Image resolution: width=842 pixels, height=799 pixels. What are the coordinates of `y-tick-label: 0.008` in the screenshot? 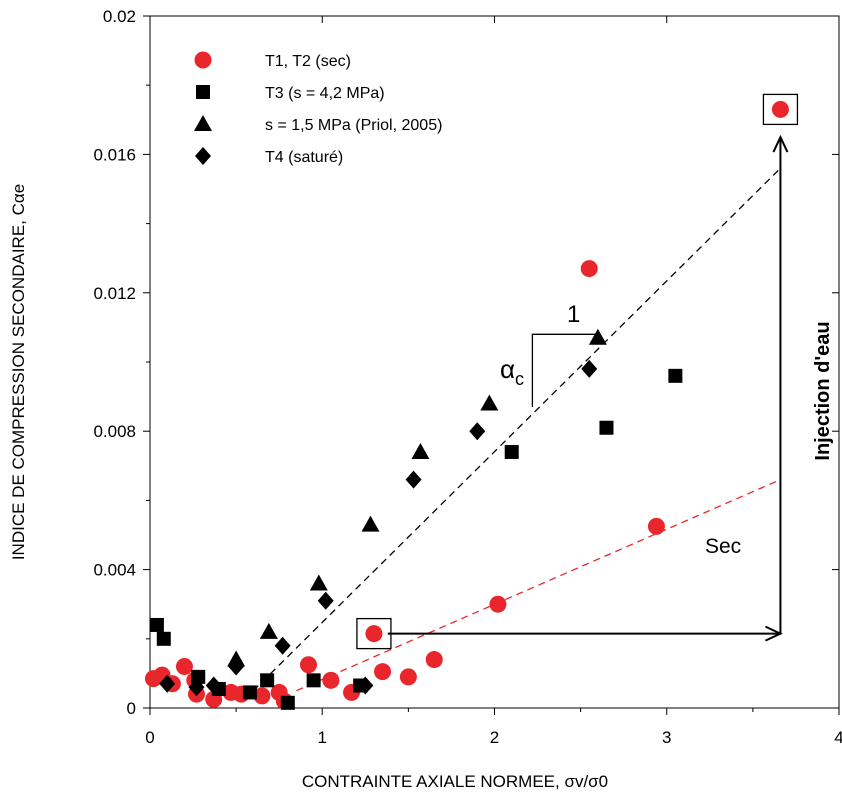 It's located at (114, 431).